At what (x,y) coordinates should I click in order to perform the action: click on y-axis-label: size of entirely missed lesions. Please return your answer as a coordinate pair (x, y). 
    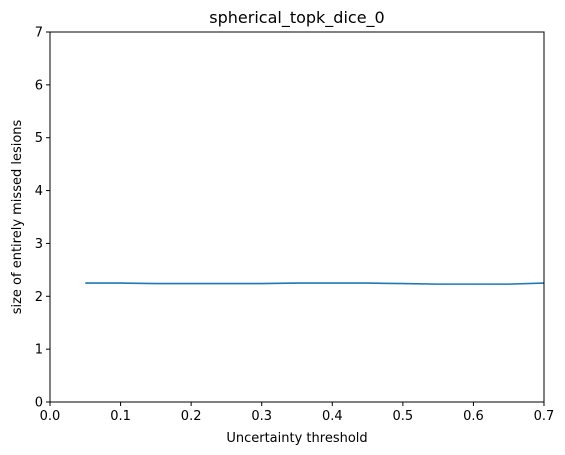
    Looking at the image, I should click on (17, 216).